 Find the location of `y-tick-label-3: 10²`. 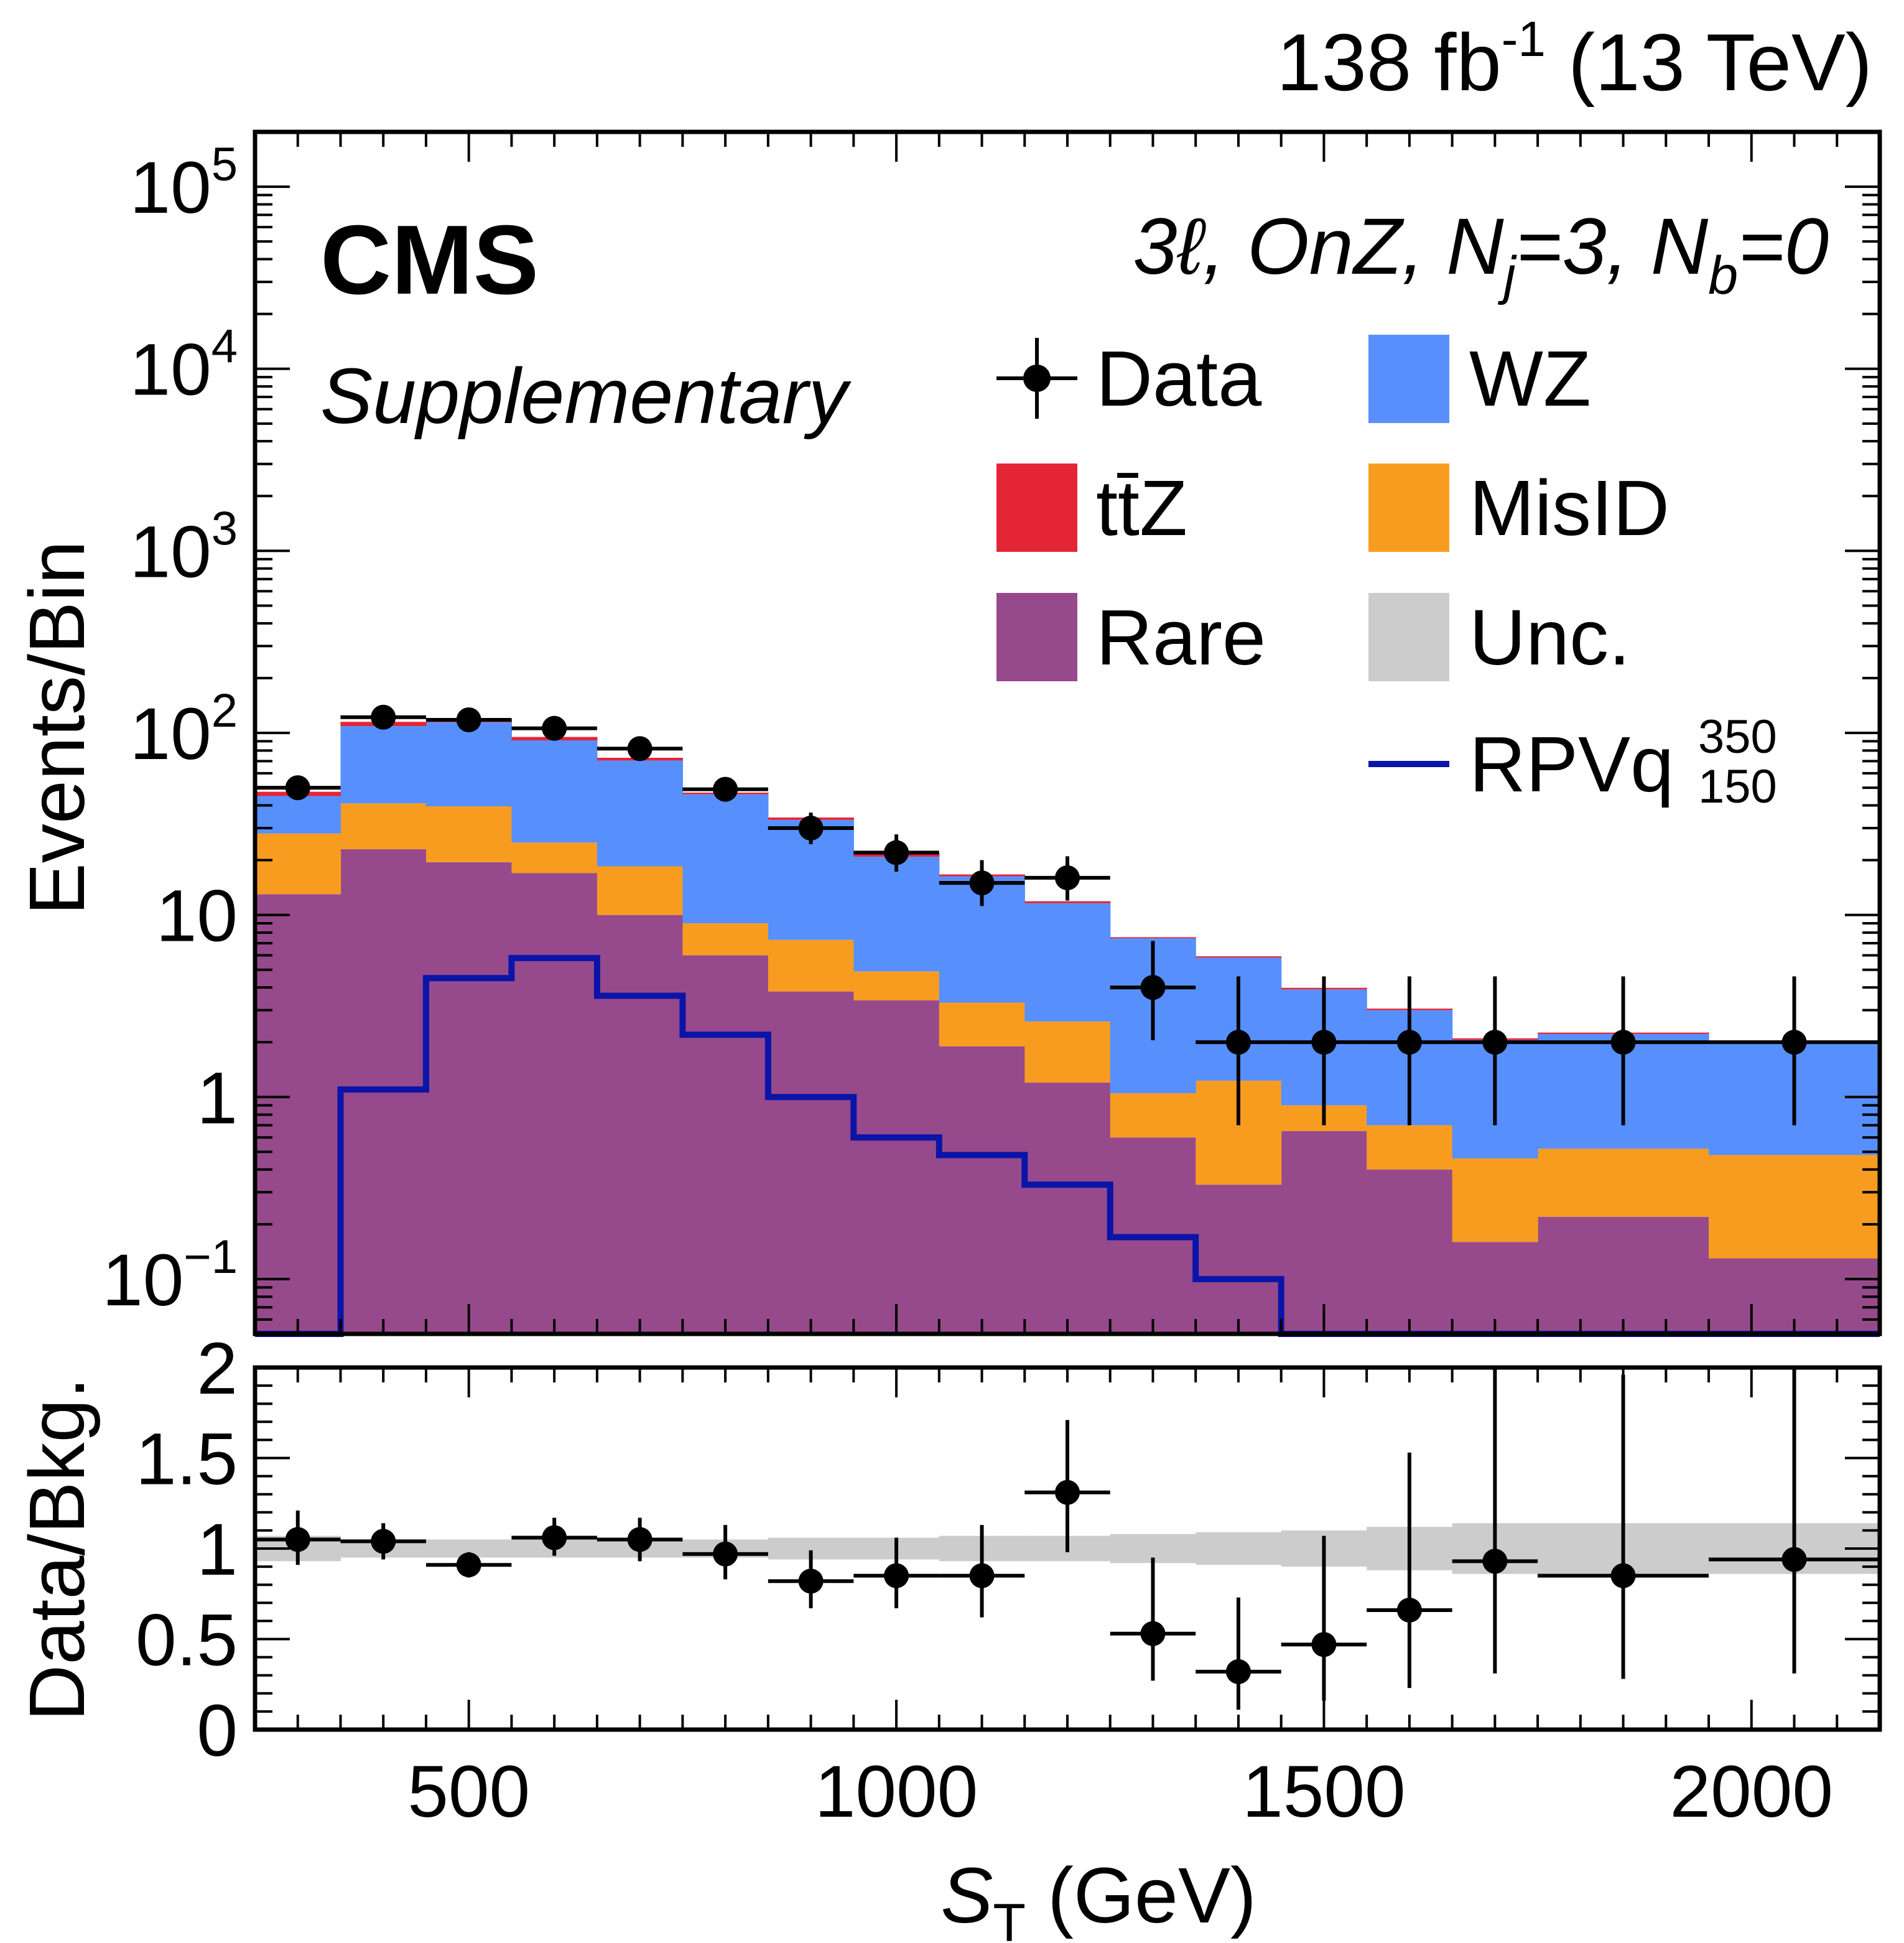

y-tick-label-3: 10² is located at coordinates (183, 729).